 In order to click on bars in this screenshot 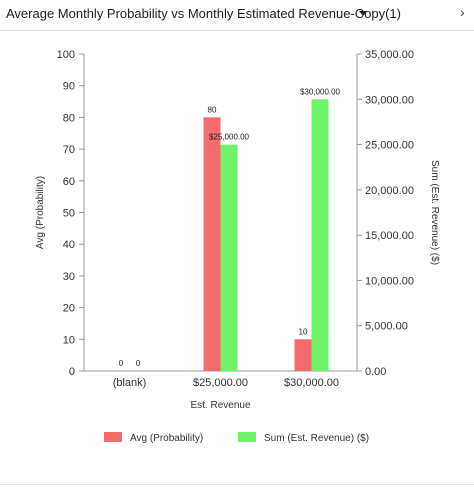, I will do `click(266, 235)`.